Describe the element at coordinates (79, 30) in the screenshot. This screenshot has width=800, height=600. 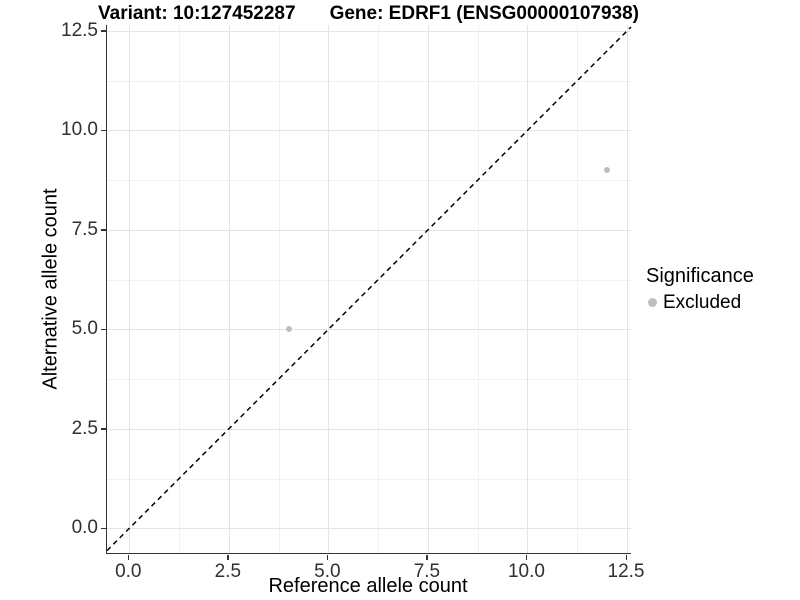
I see `y-tick-label: 12.5` at that location.